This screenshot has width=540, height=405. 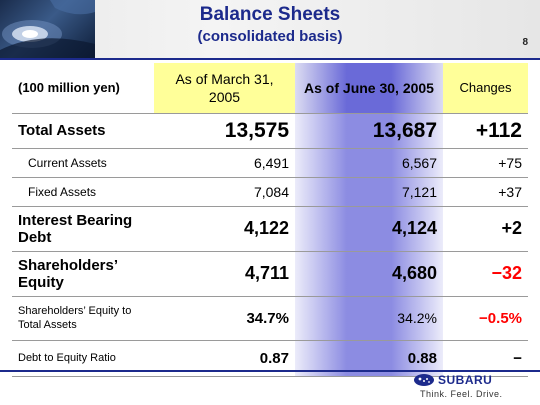 What do you see at coordinates (485, 163) in the screenshot?
I see `value-change: +75` at bounding box center [485, 163].